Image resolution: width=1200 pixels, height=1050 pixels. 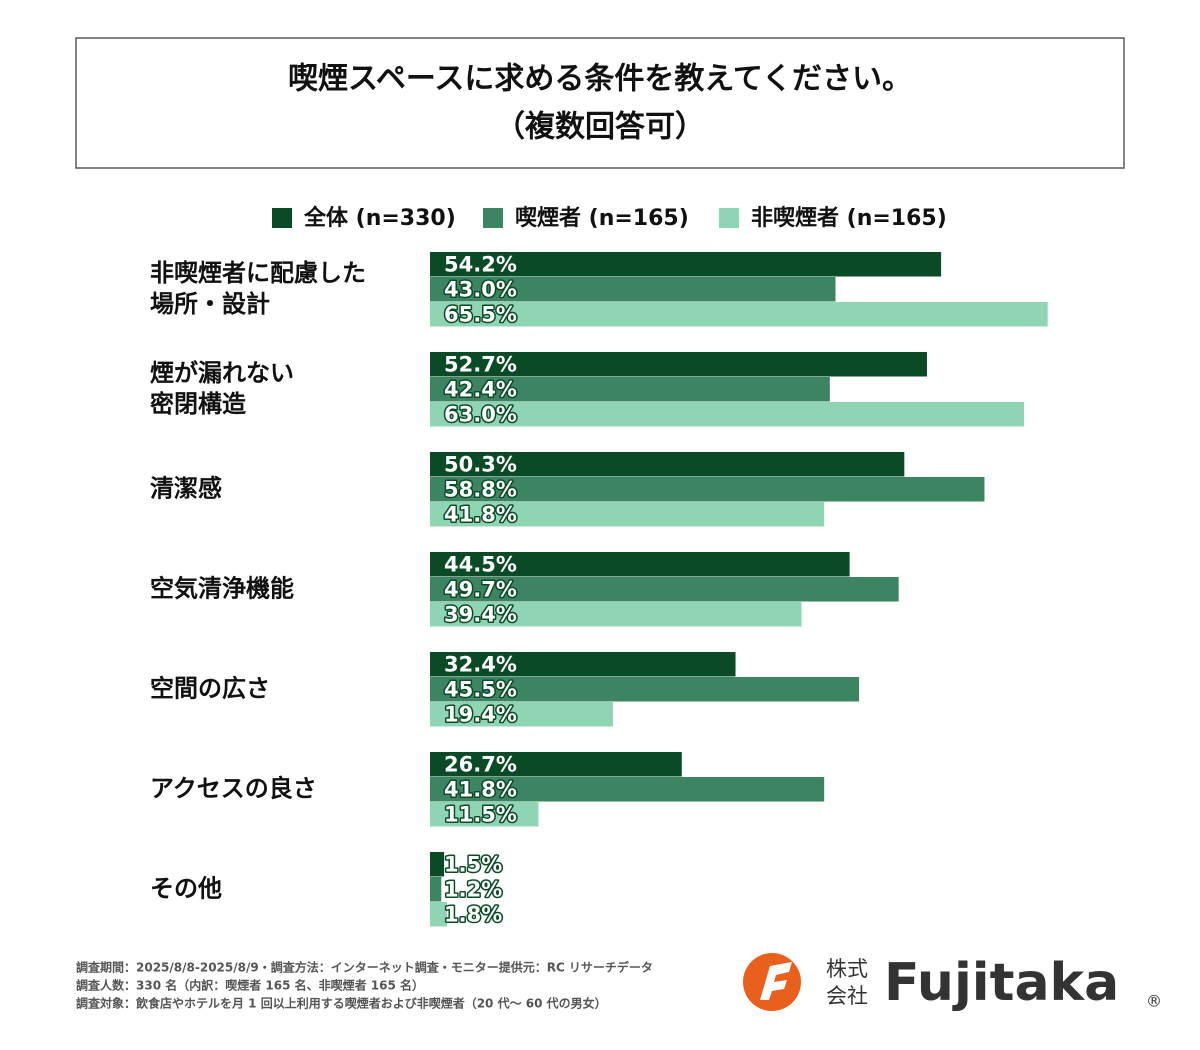 What do you see at coordinates (473, 914) in the screenshot?
I see `value-label: 1.8%` at bounding box center [473, 914].